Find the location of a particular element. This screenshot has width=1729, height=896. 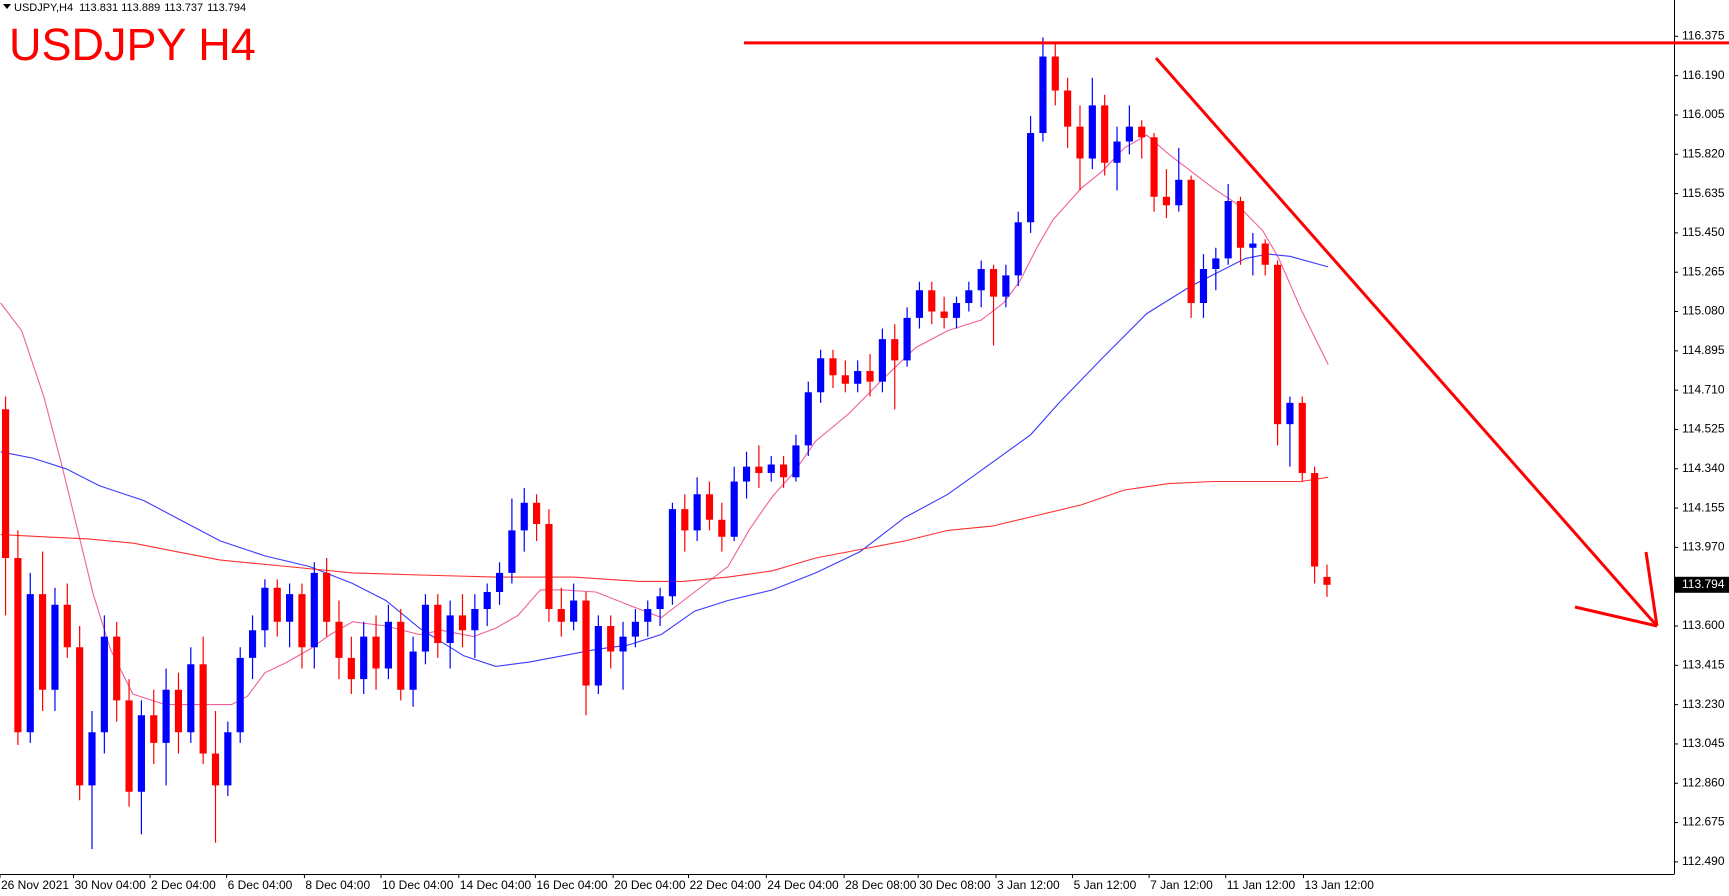

x-tick-label: 7 Jan 12:00 is located at coordinates (1181, 885).